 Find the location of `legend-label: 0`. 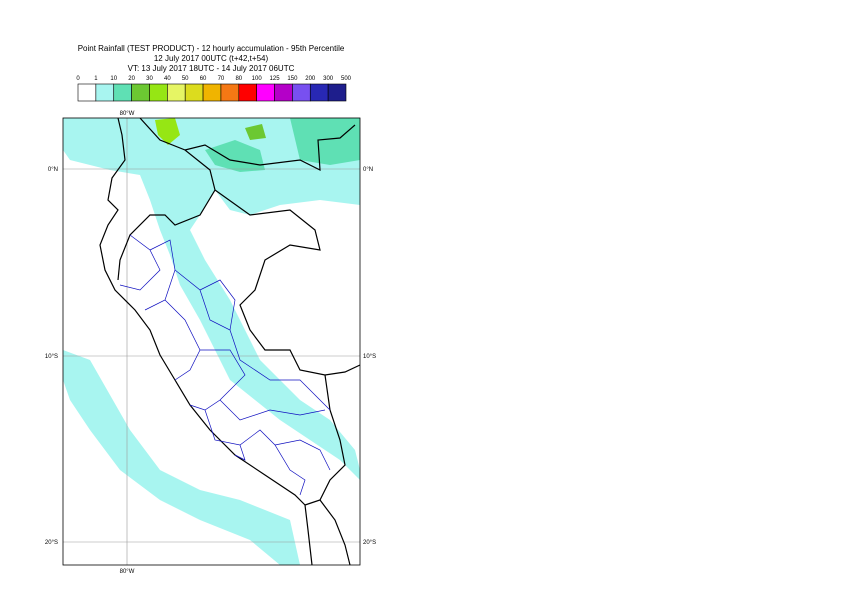

legend-label: 0 is located at coordinates (78, 79).